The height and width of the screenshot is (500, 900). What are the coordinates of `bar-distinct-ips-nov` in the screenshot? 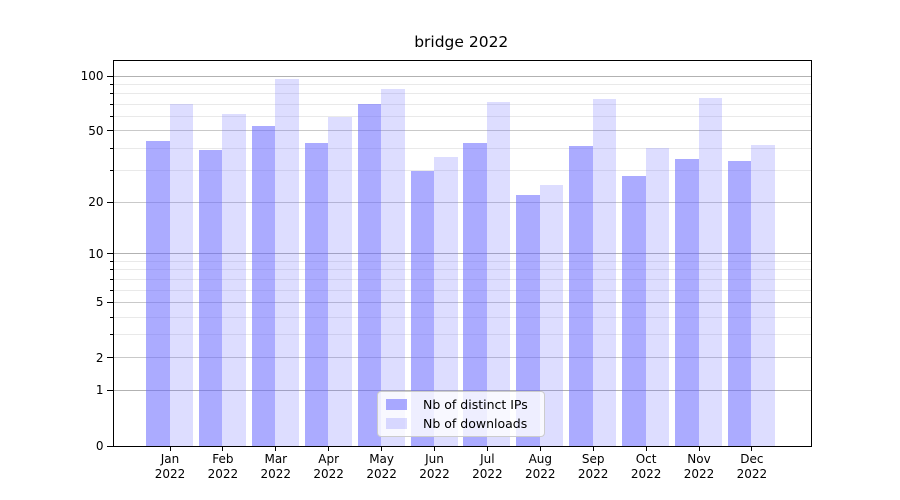 It's located at (687, 302).